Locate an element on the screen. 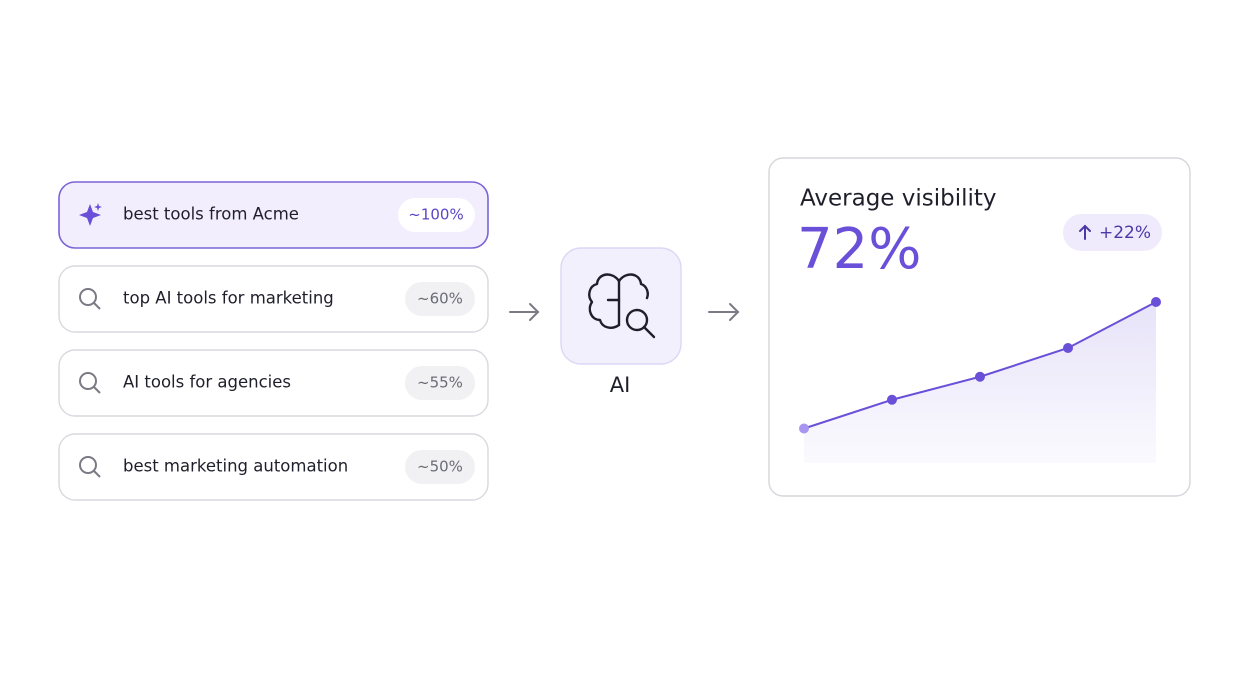 The width and height of the screenshot is (1240, 698). query-text: best marketing automation is located at coordinates (235, 466).